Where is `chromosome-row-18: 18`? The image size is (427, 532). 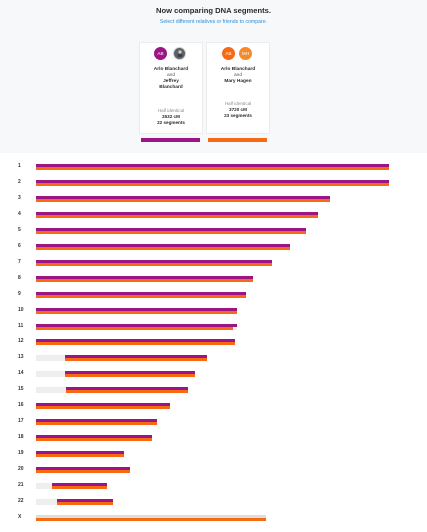
chromosome-row-18: 18 is located at coordinates (213, 438).